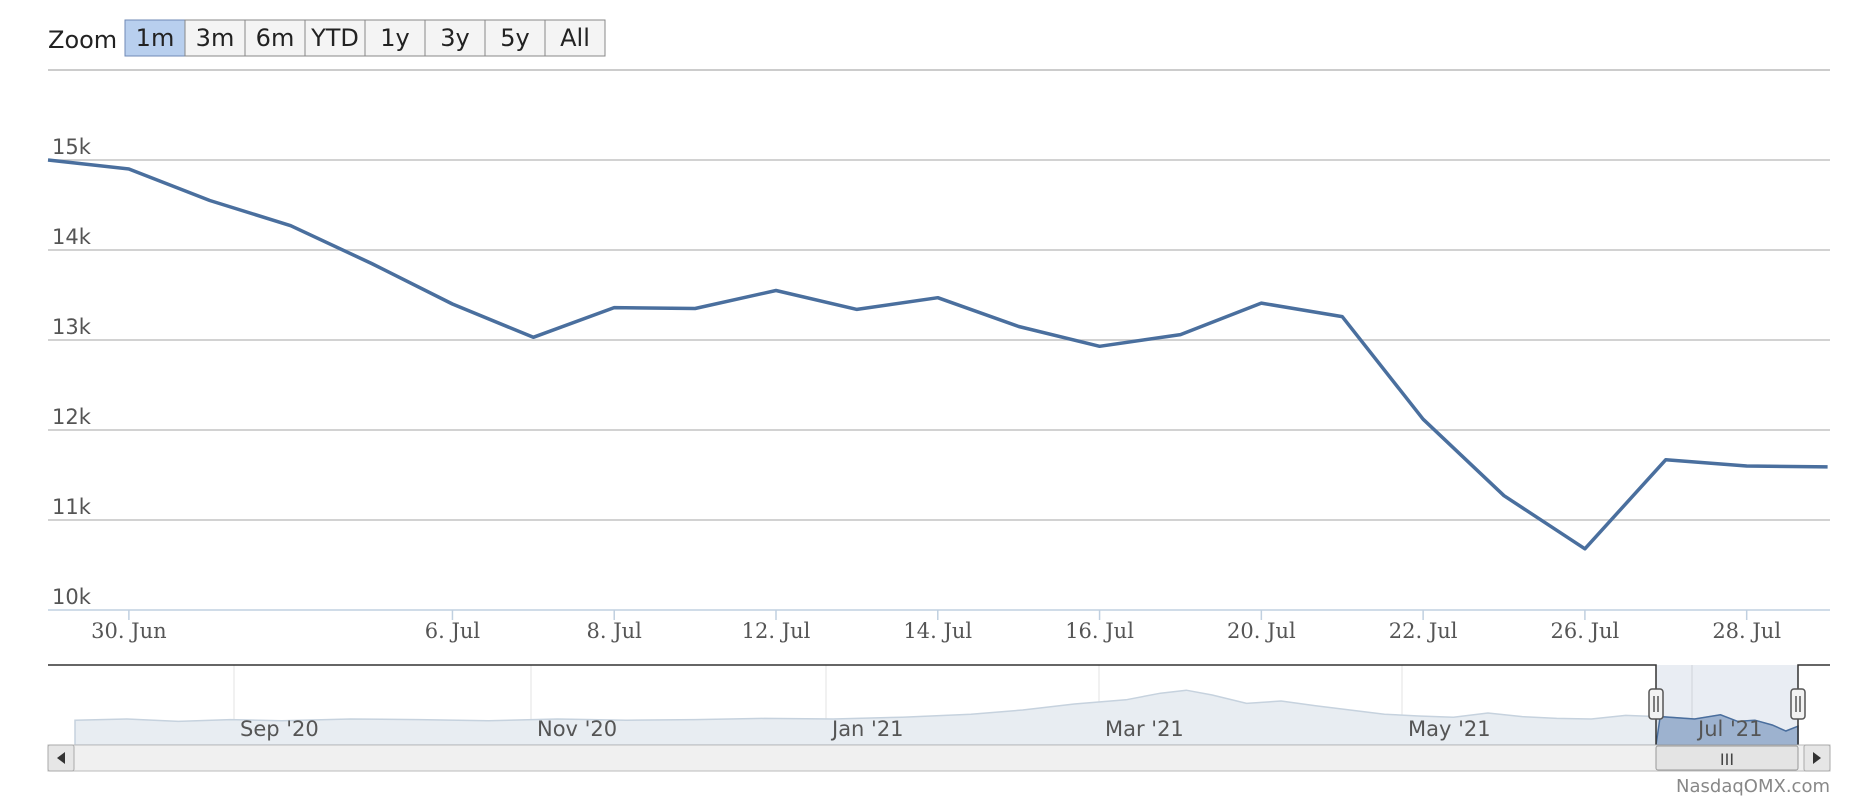 Image resolution: width=1870 pixels, height=800 pixels. Describe the element at coordinates (1729, 729) in the screenshot. I see `navigator-label: Jul '21` at that location.